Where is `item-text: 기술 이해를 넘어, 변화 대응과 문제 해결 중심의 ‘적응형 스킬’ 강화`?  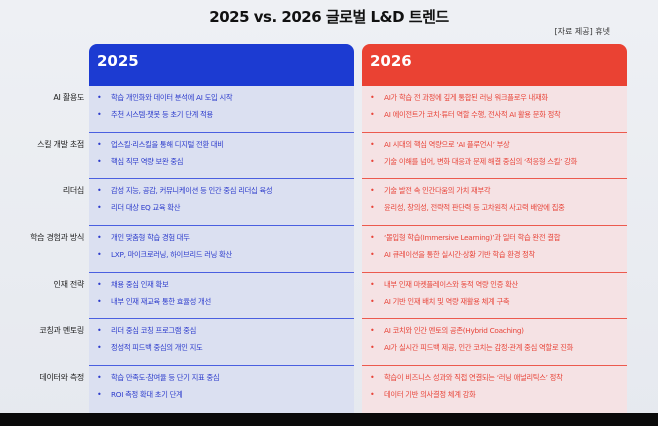 item-text: 기술 이해를 넘어, 변화 대응과 문제 해결 중심의 ‘적응형 스킬’ 강화 is located at coordinates (480, 161).